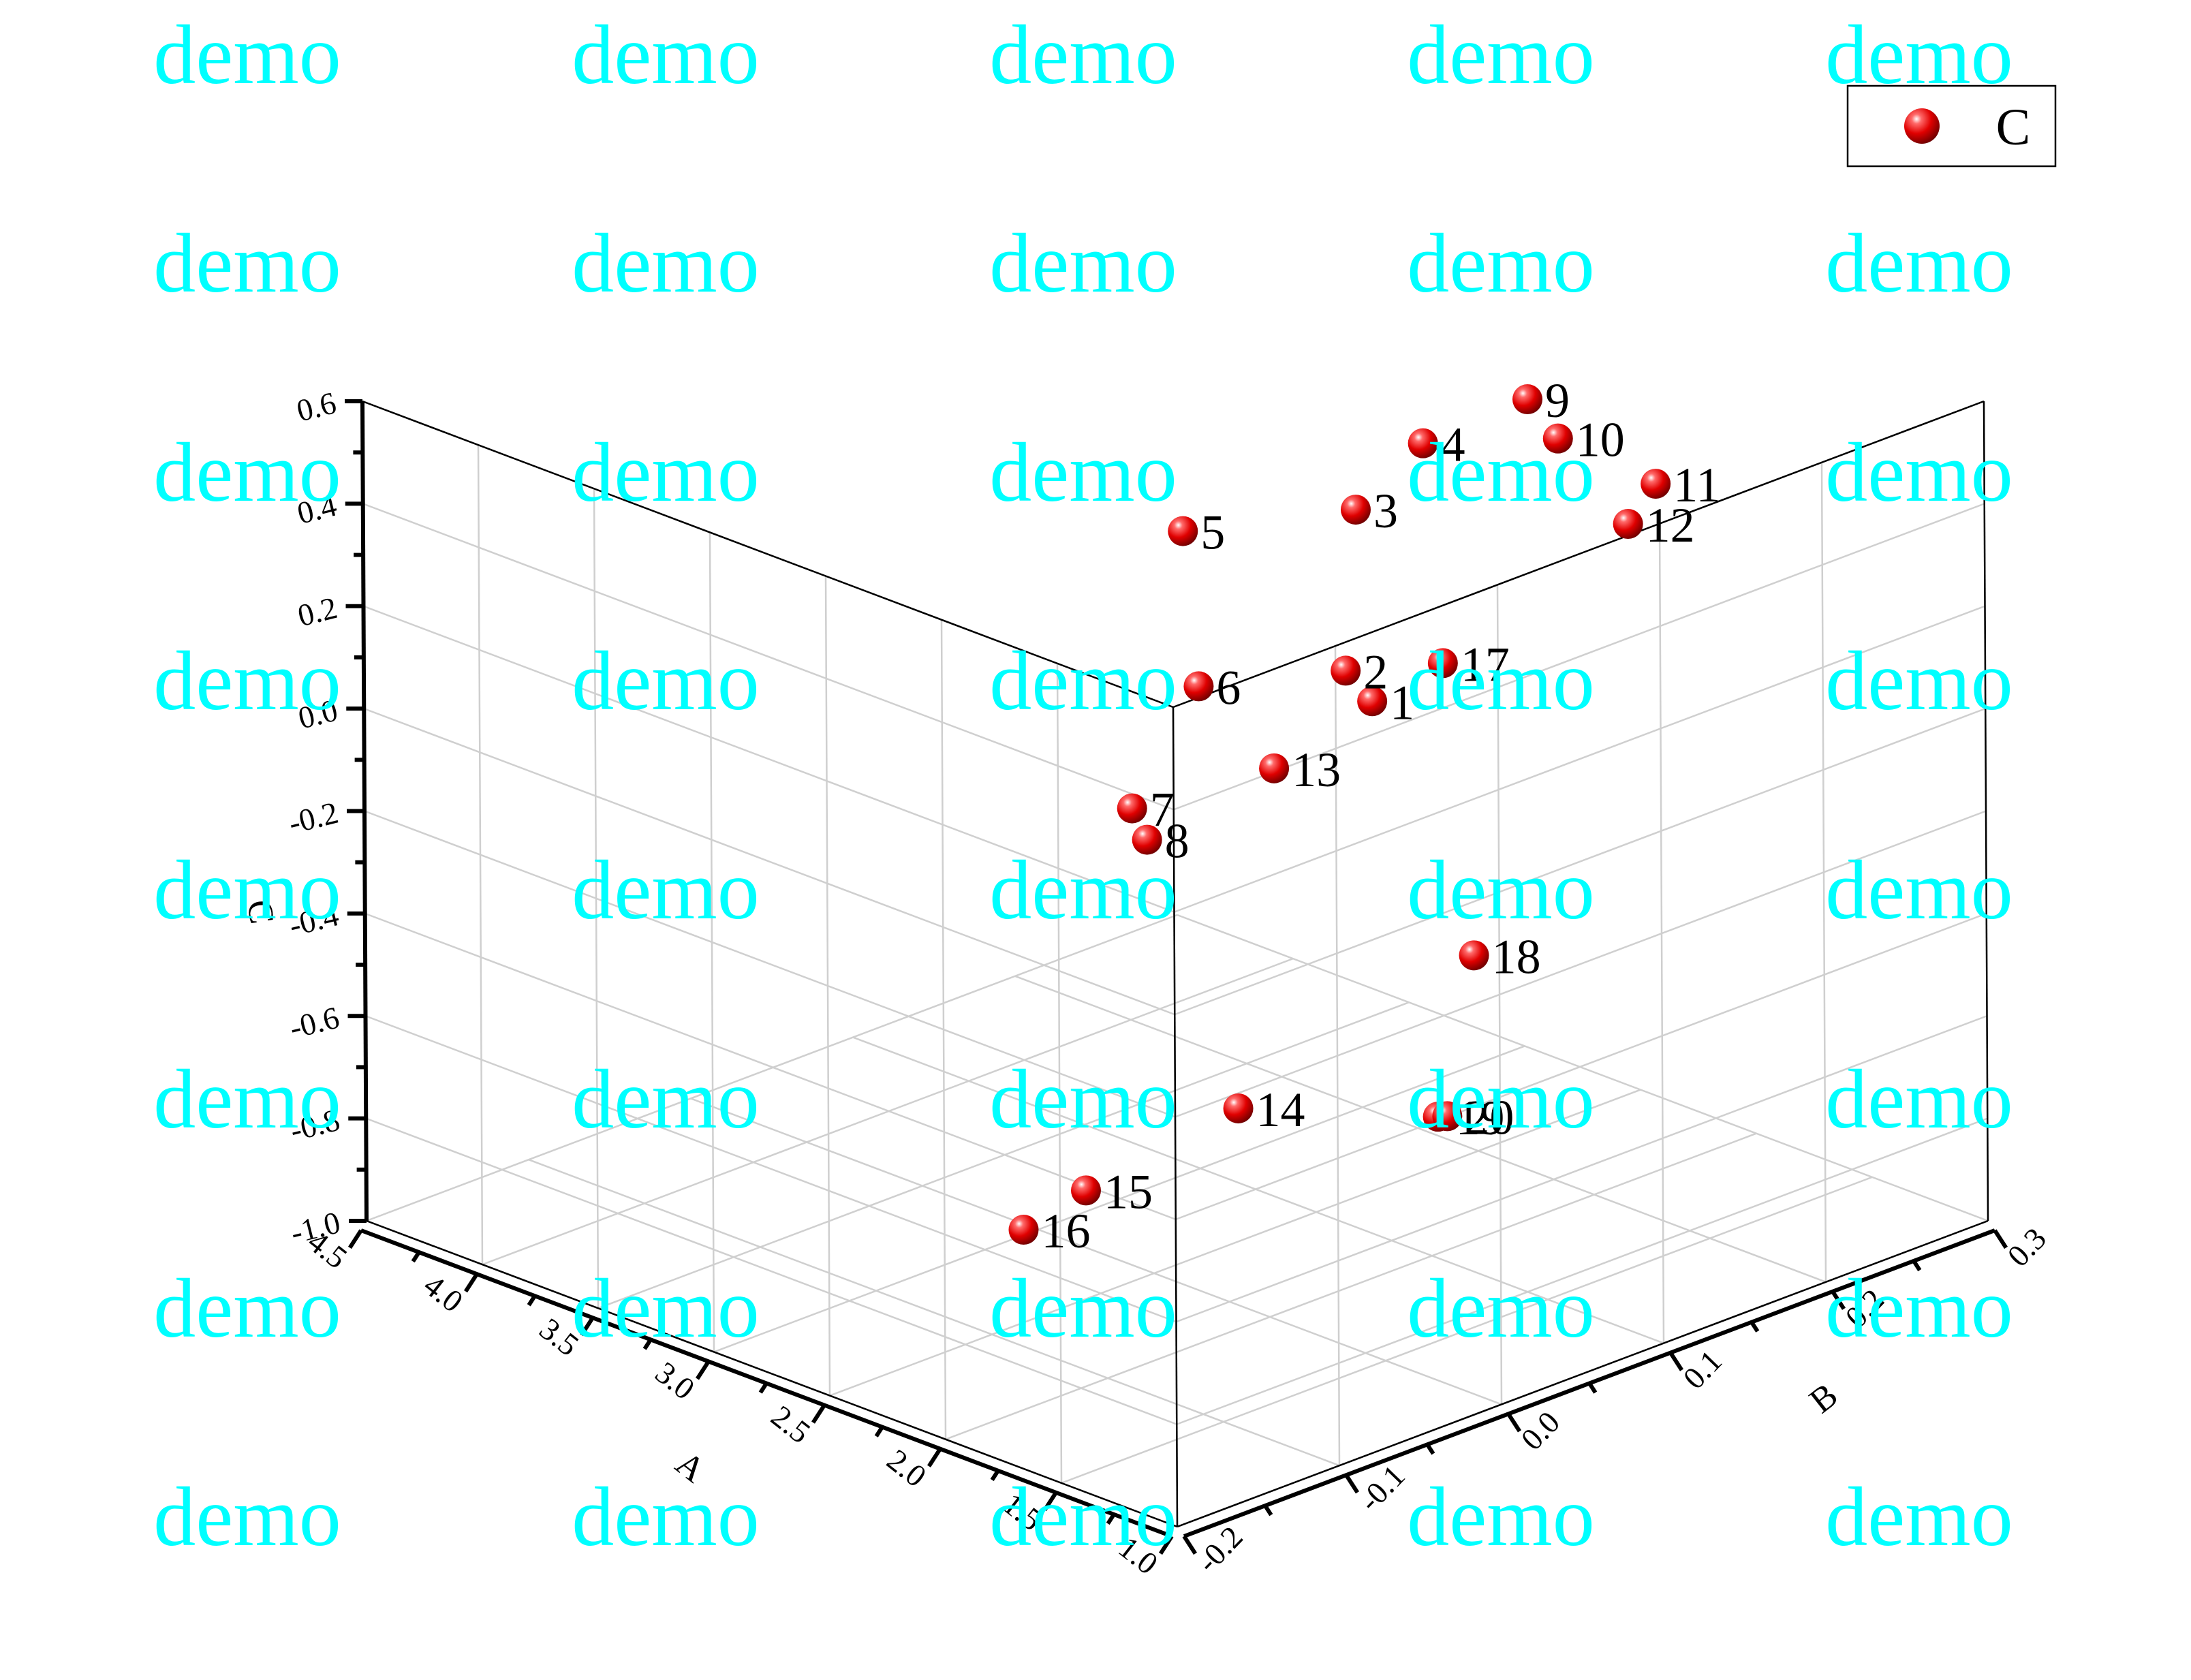 This screenshot has height=1680, width=2191. Describe the element at coordinates (1540, 1431) in the screenshot. I see `b-tick-label: 0.0` at that location.